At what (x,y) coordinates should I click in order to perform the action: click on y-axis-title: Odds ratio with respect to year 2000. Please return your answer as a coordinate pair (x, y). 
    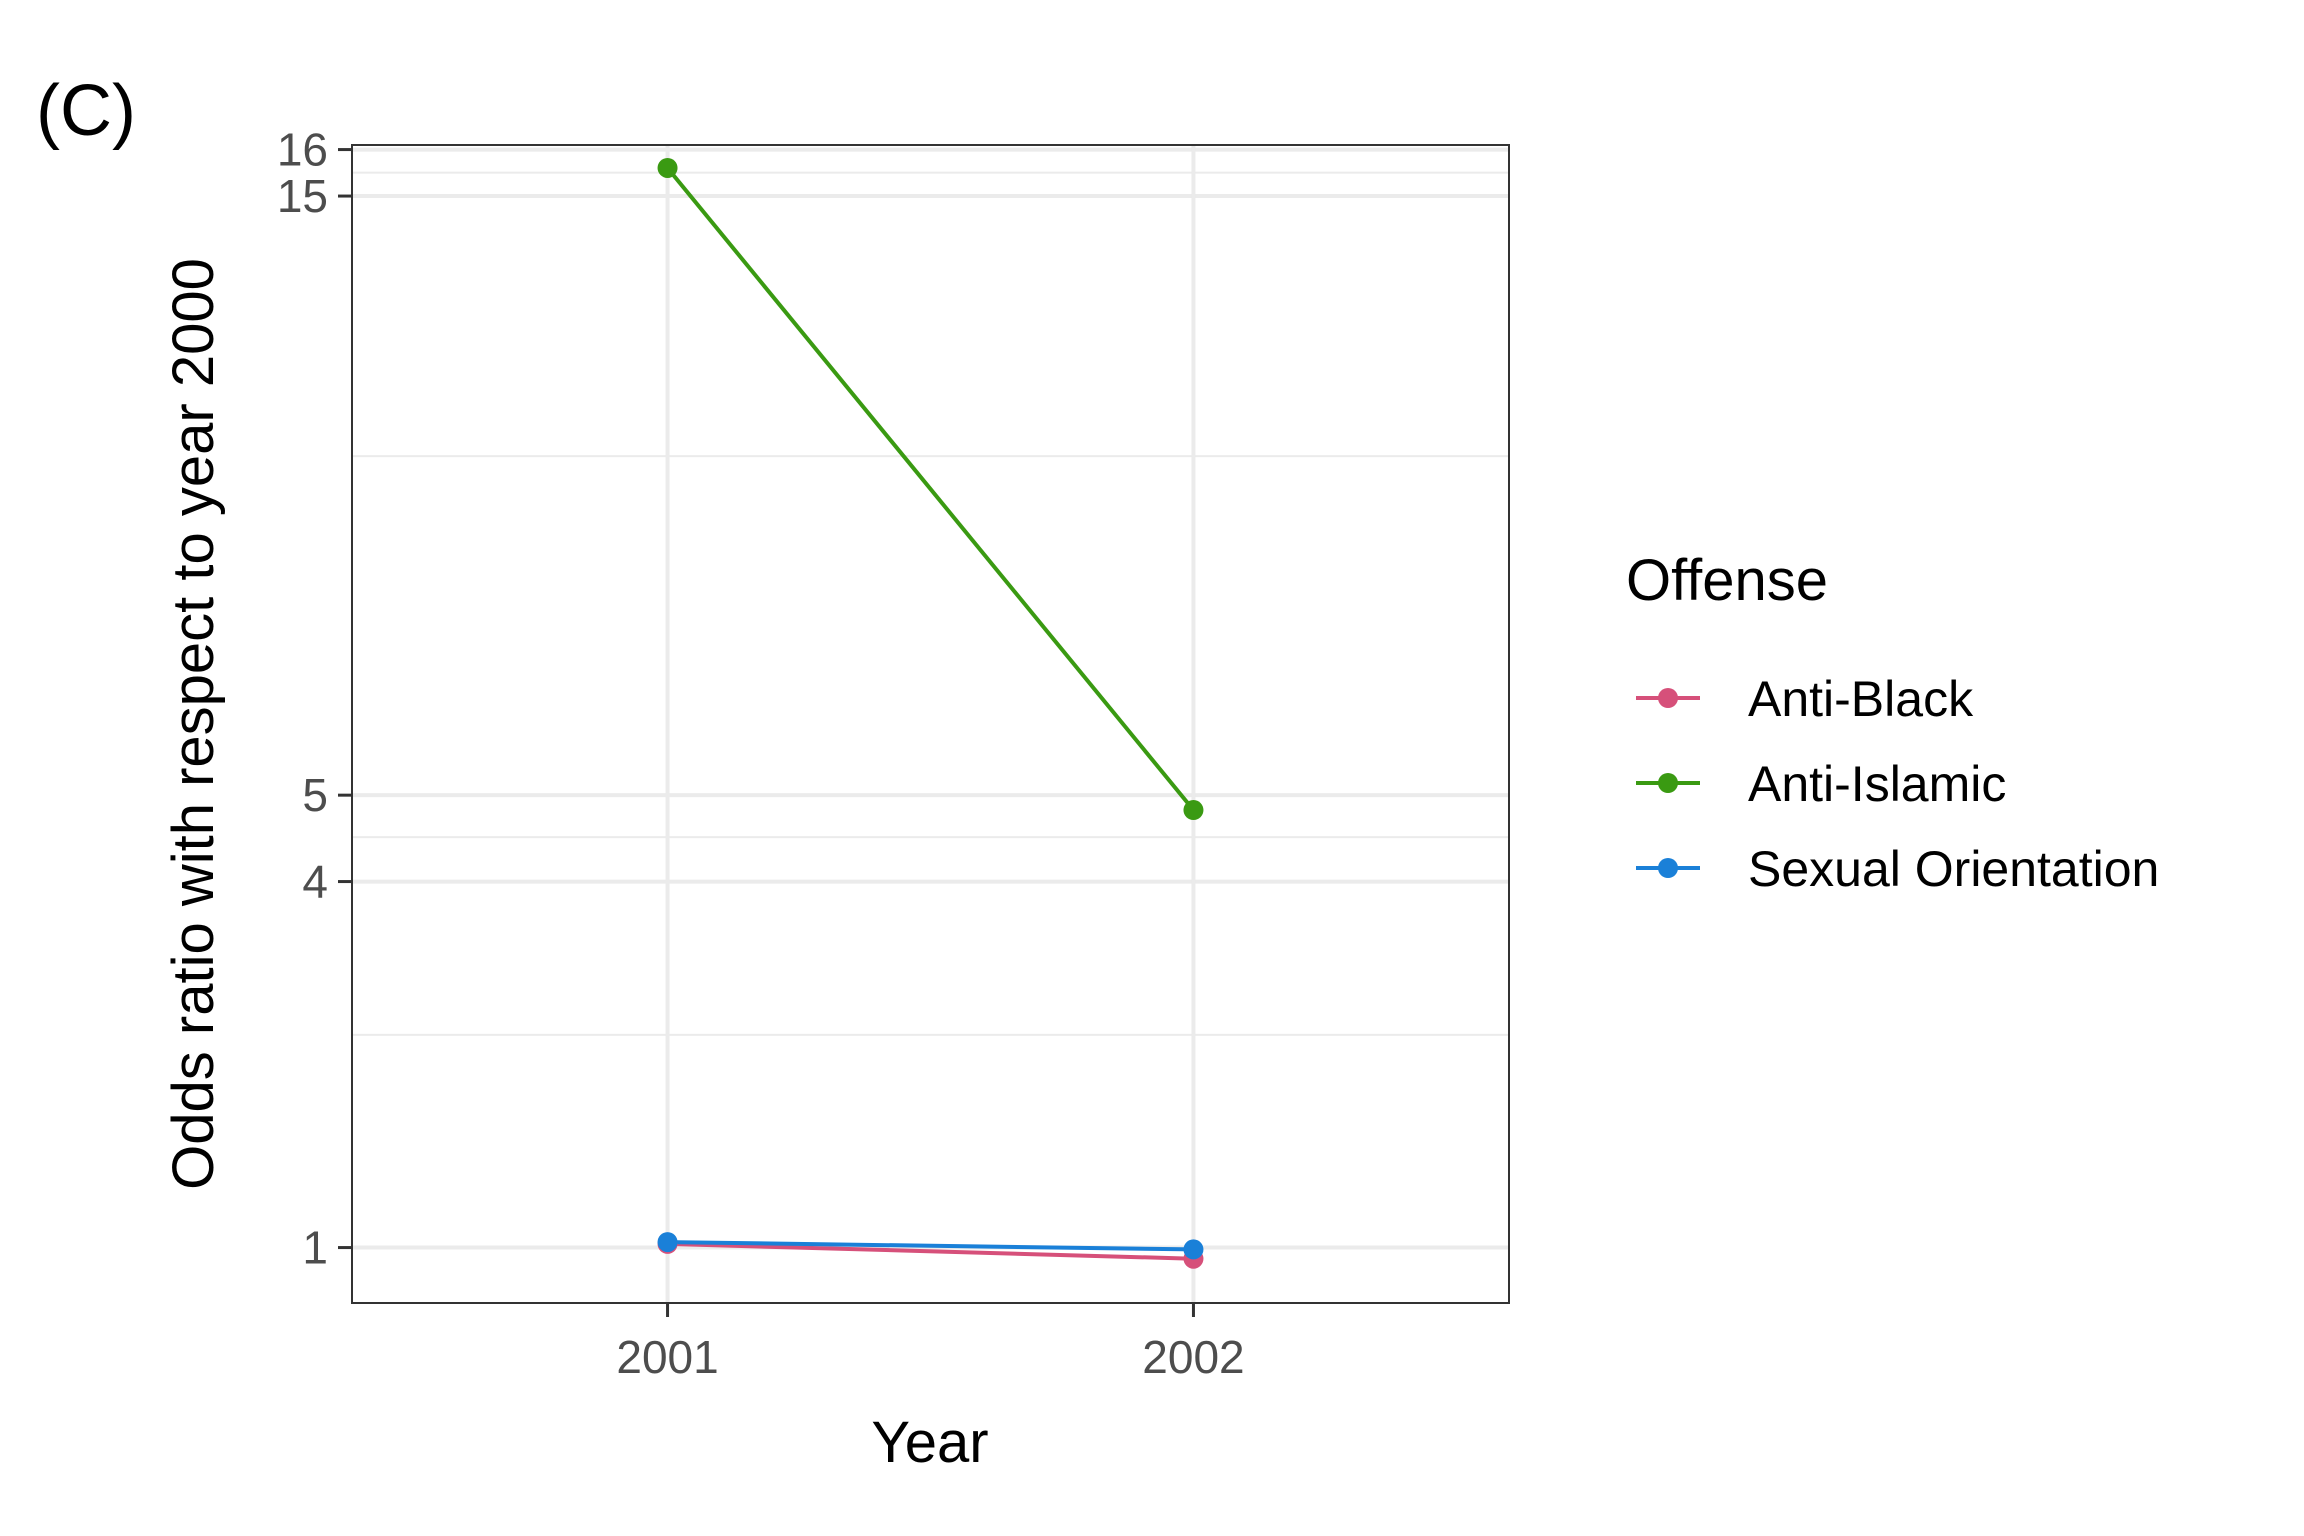
    Looking at the image, I should click on (193, 724).